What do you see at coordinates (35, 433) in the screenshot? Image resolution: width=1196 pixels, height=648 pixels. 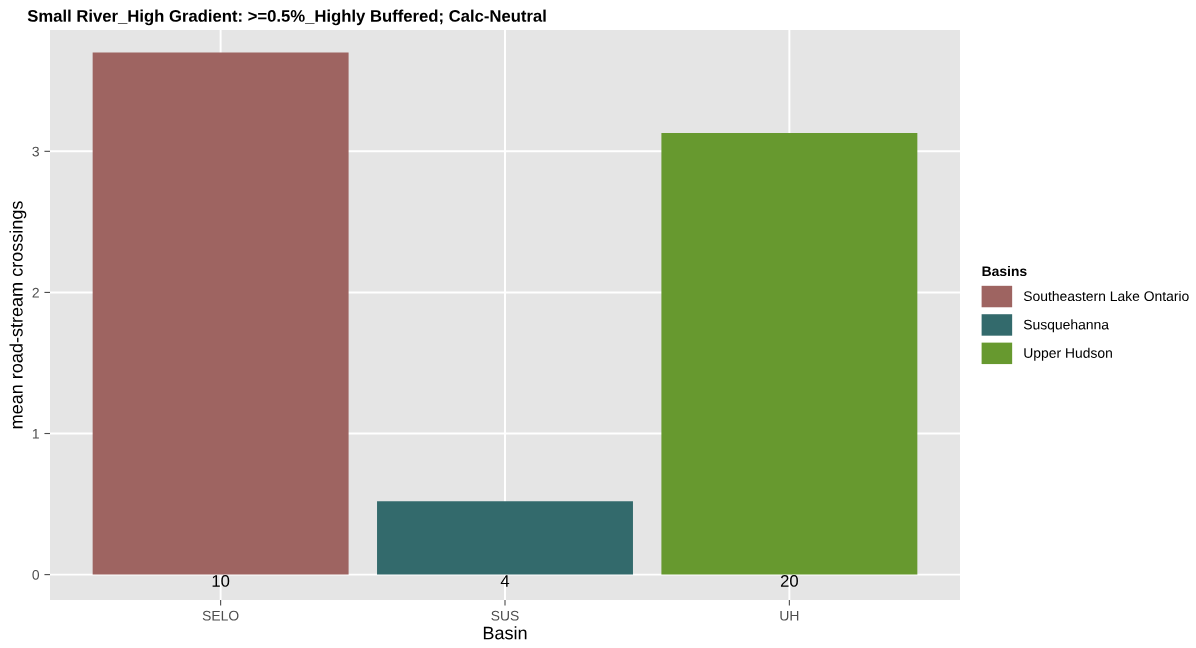 I see `y-tick-label: 1` at bounding box center [35, 433].